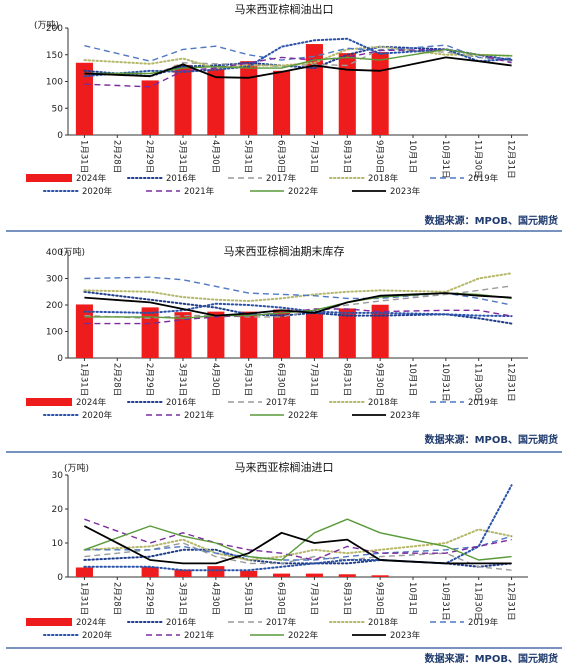 The image size is (568, 666). I want to click on series-line-y2018, so click(298, 544).